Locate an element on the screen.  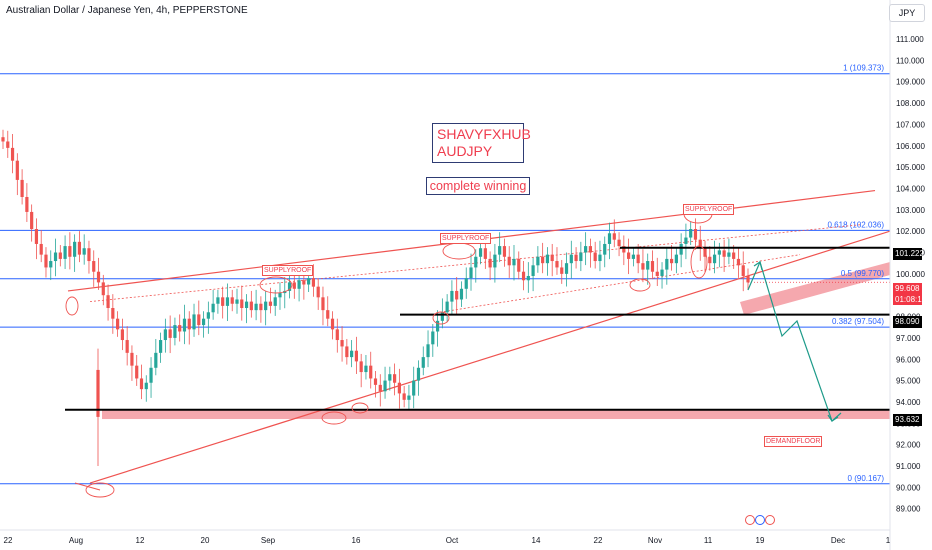
brand-symbol: AUDJPY is located at coordinates (465, 151).